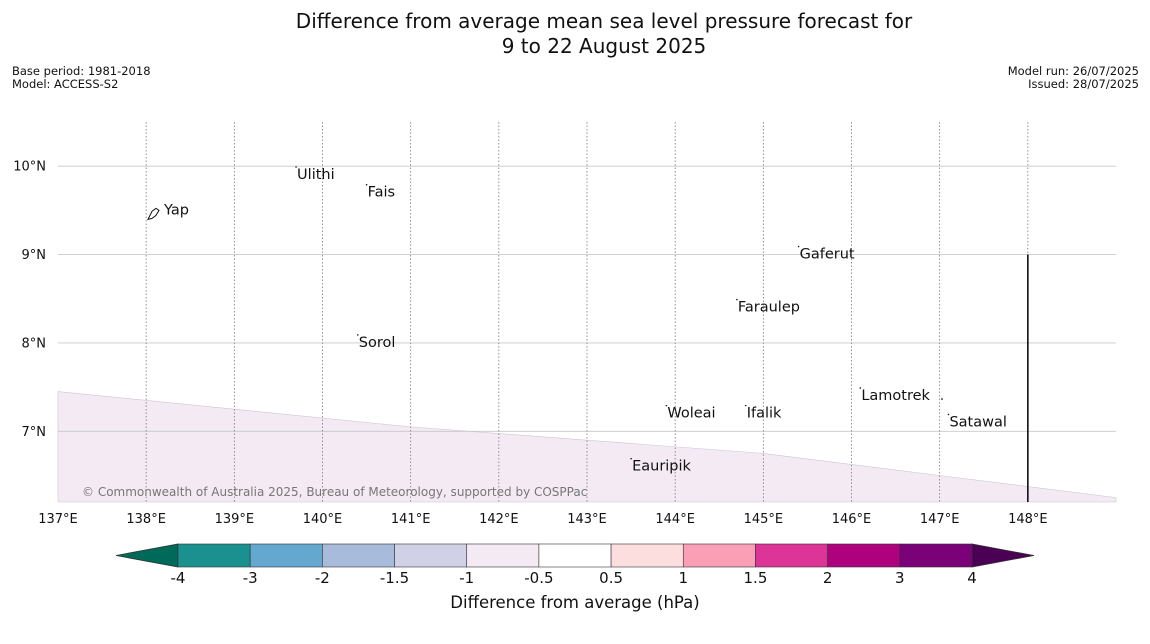 Image resolution: width=1150 pixels, height=644 pixels. Describe the element at coordinates (366, 184) in the screenshot. I see `island-fais-marker` at that location.